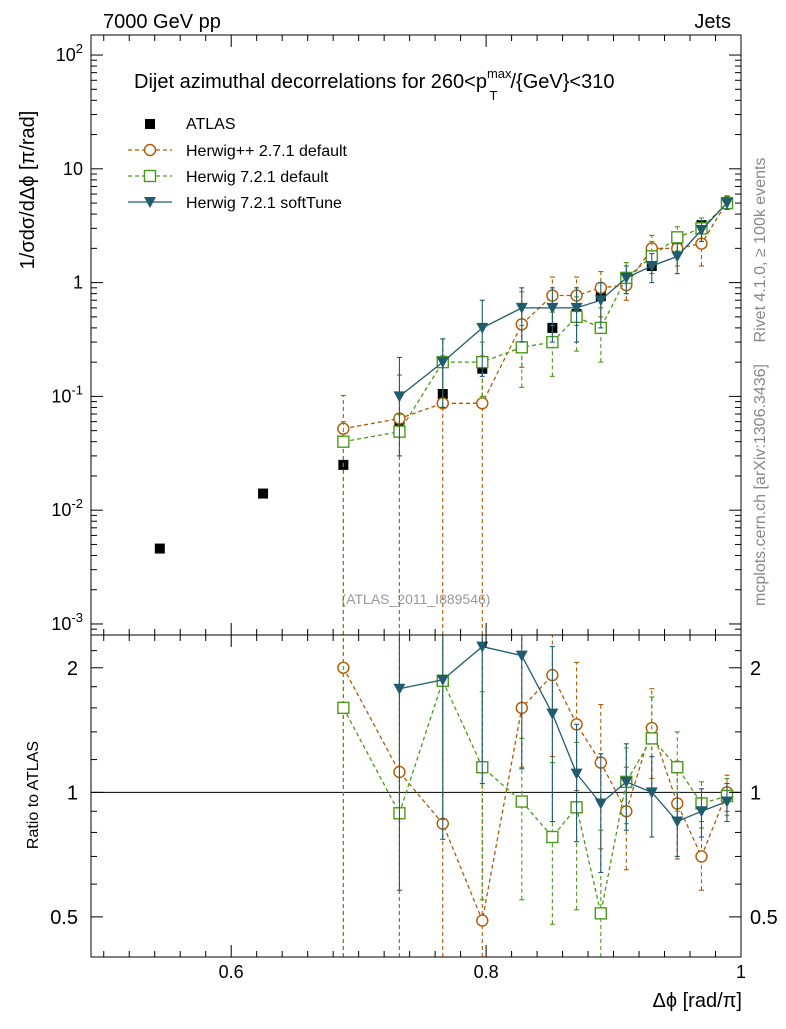 Image resolution: width=786 pixels, height=1029 pixels. What do you see at coordinates (67, 394) in the screenshot?
I see `y-tick-label-top: 10⁻¹` at bounding box center [67, 394].